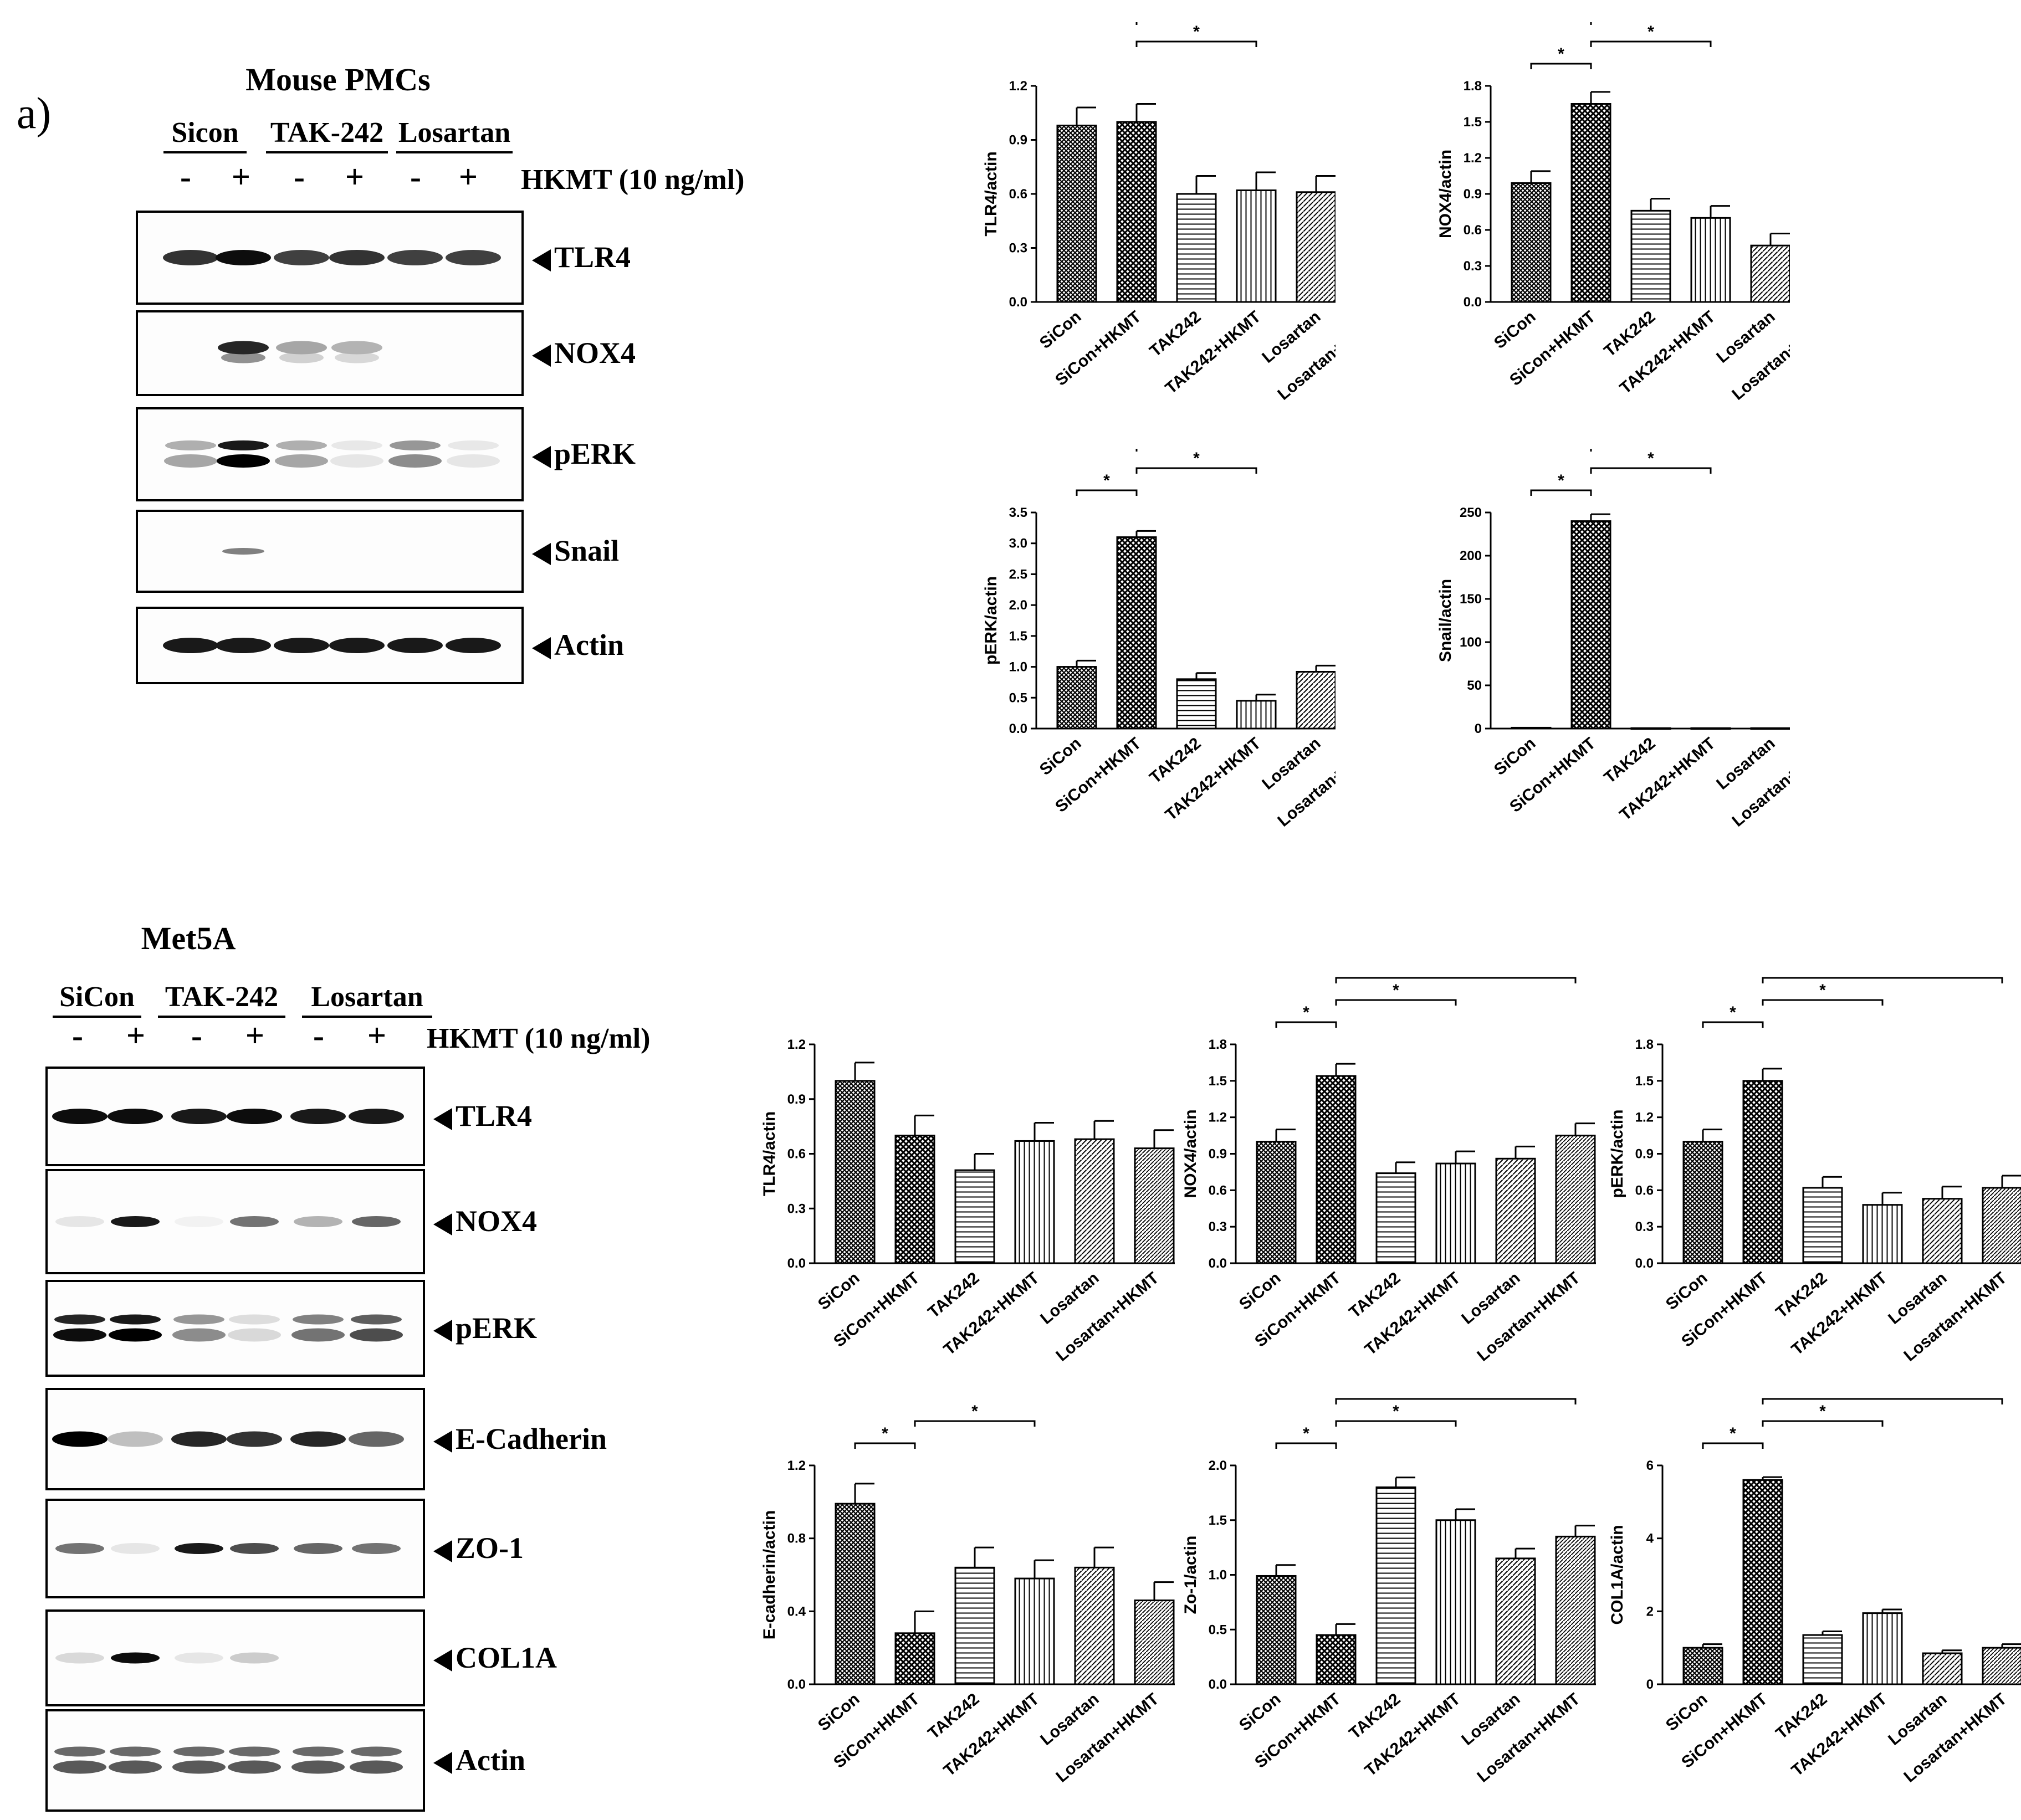 The width and height of the screenshot is (2021, 1820). I want to click on y-tick-label: 1.2, so click(797, 1465).